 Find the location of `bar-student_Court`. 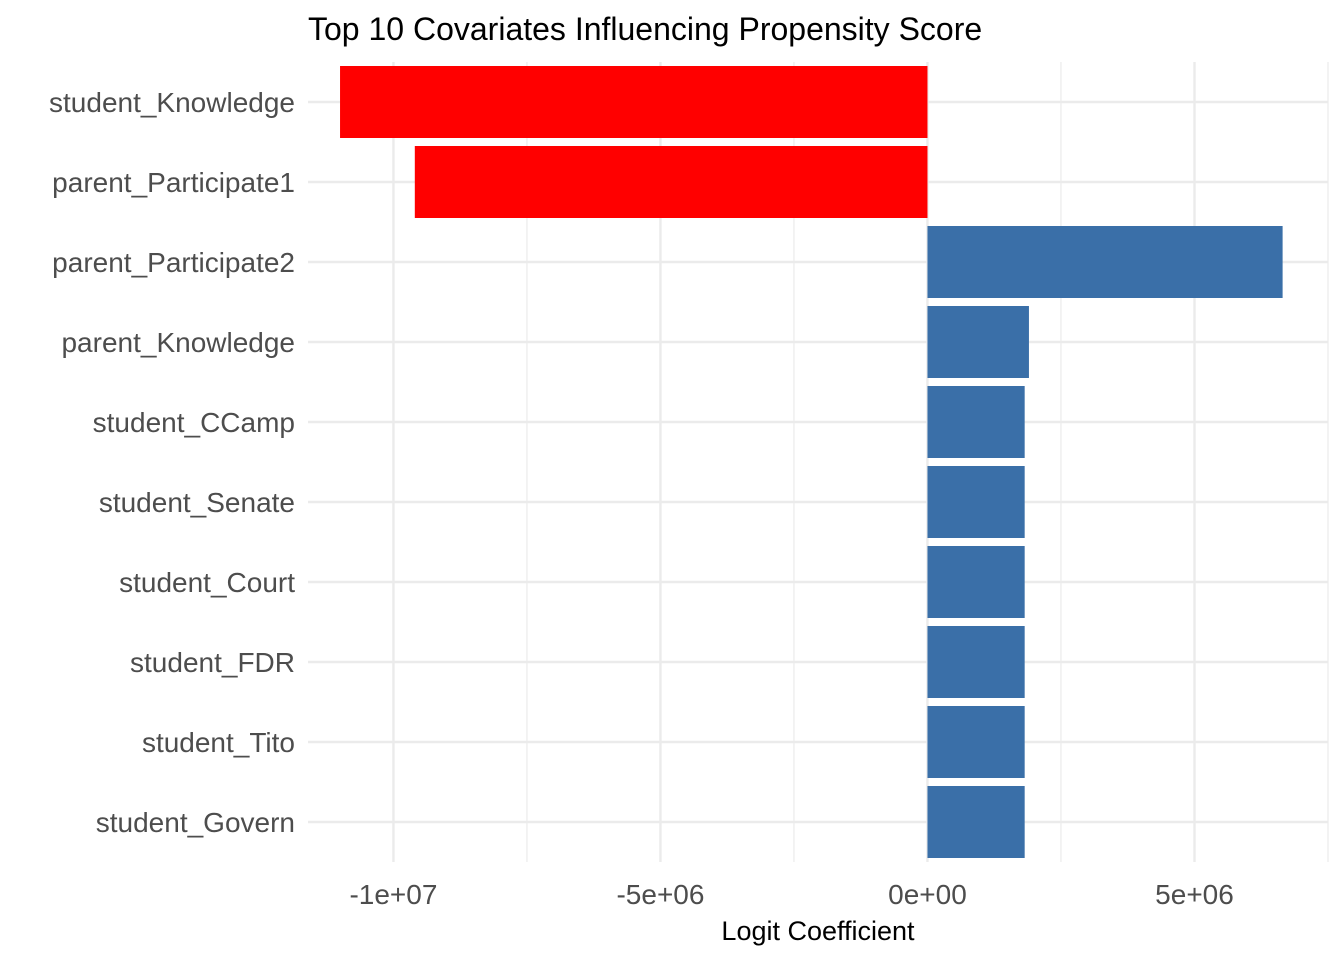

bar-student_Court is located at coordinates (976, 582).